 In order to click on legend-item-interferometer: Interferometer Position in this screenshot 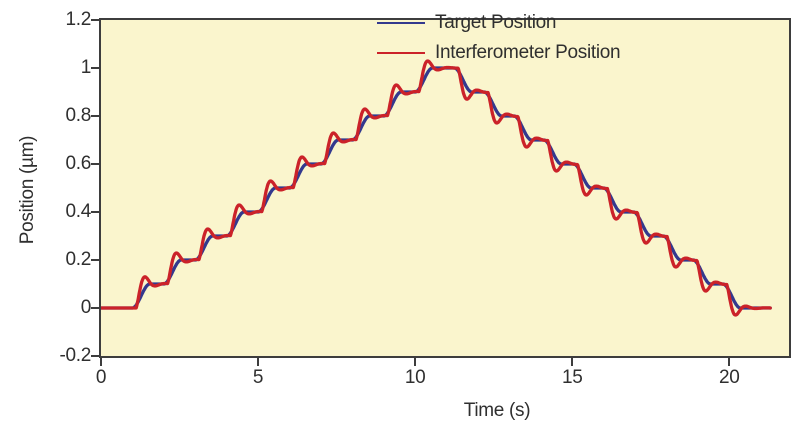, I will do `click(499, 53)`.